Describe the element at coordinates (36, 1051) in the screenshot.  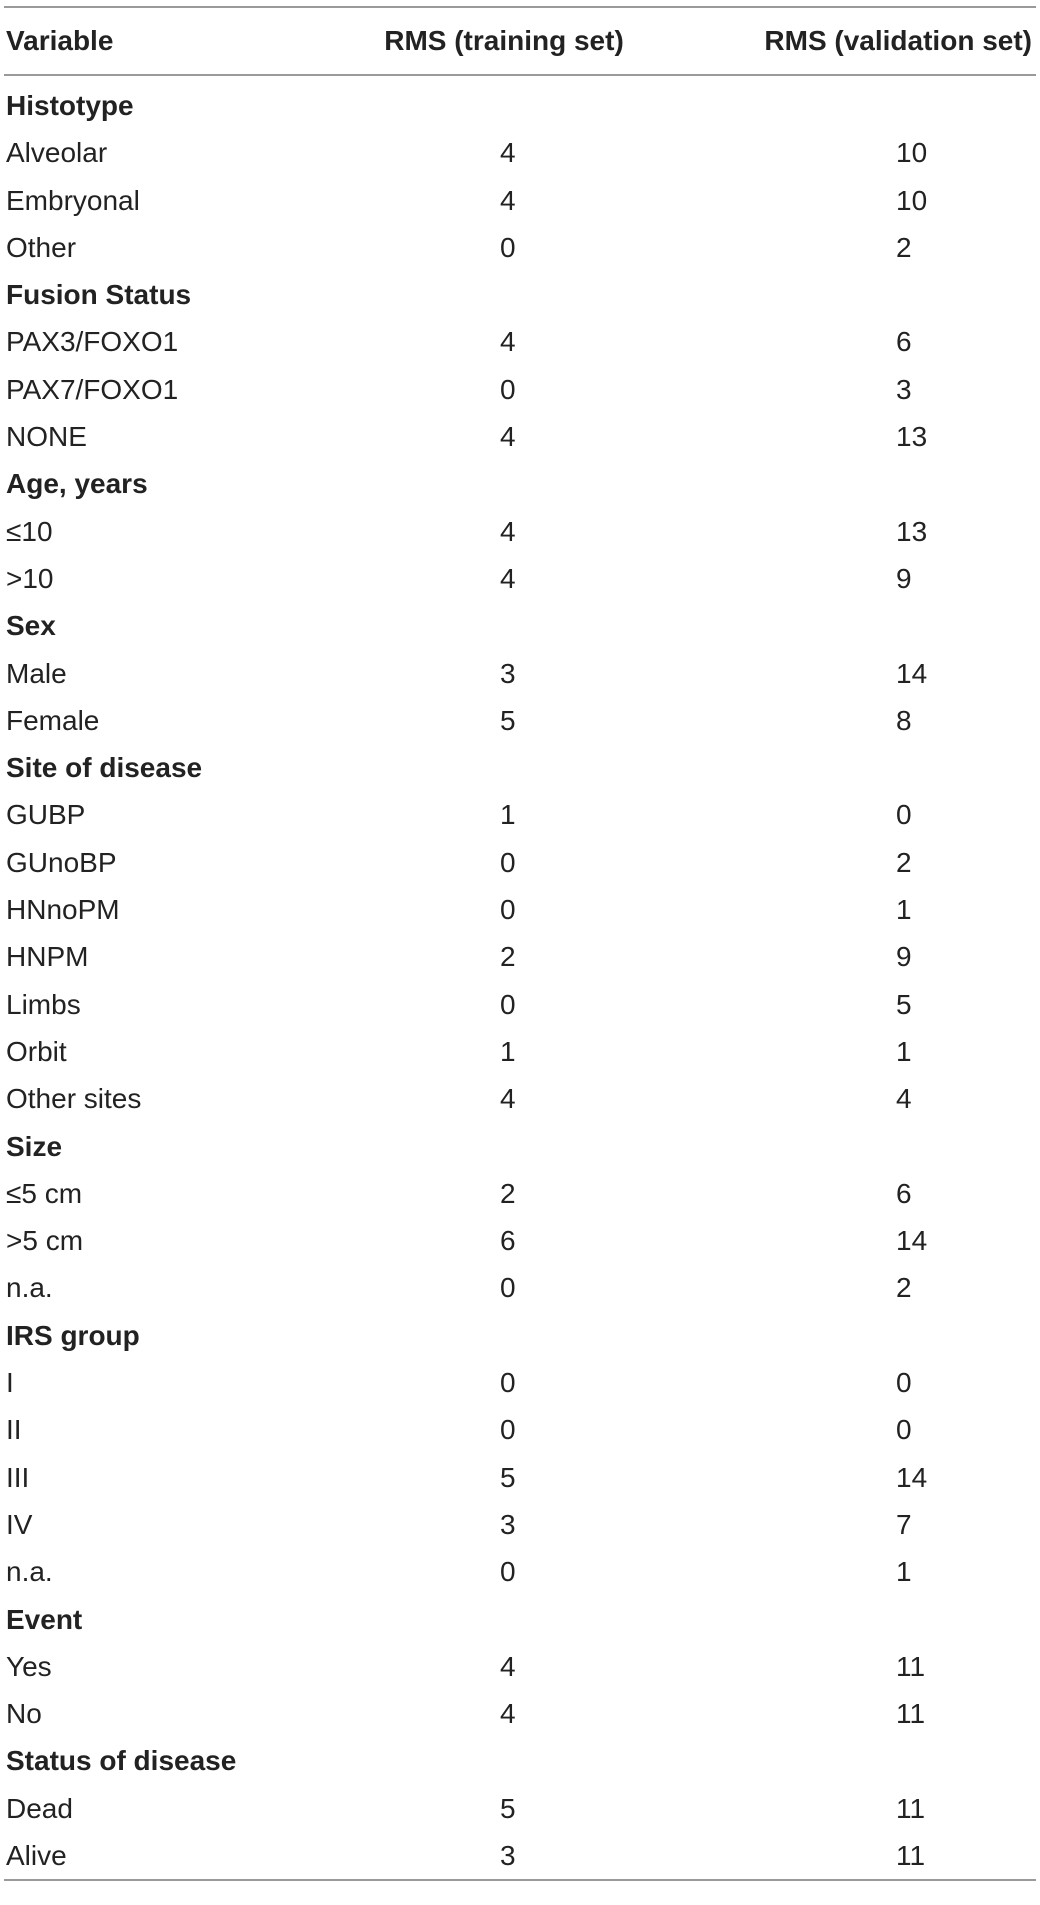
I see `row-label: Orbit` at that location.